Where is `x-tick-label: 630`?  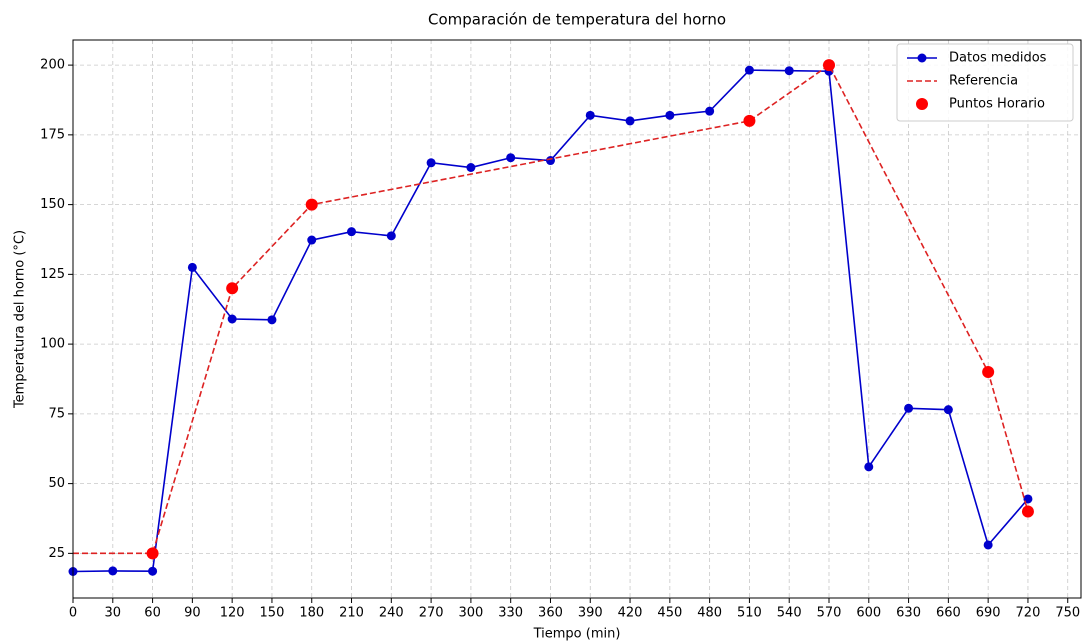
x-tick-label: 630 is located at coordinates (908, 613).